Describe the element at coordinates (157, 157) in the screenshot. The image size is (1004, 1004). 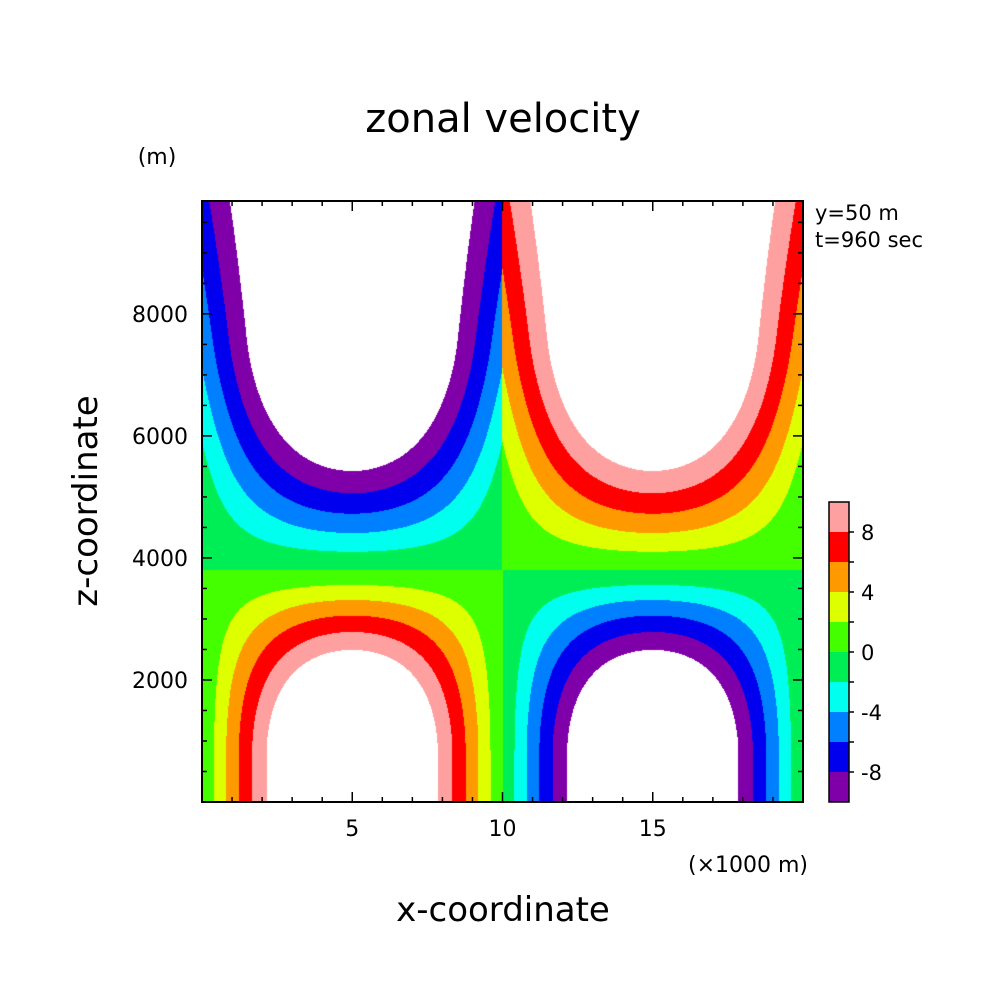
I see `y-unit-label: (m)` at that location.